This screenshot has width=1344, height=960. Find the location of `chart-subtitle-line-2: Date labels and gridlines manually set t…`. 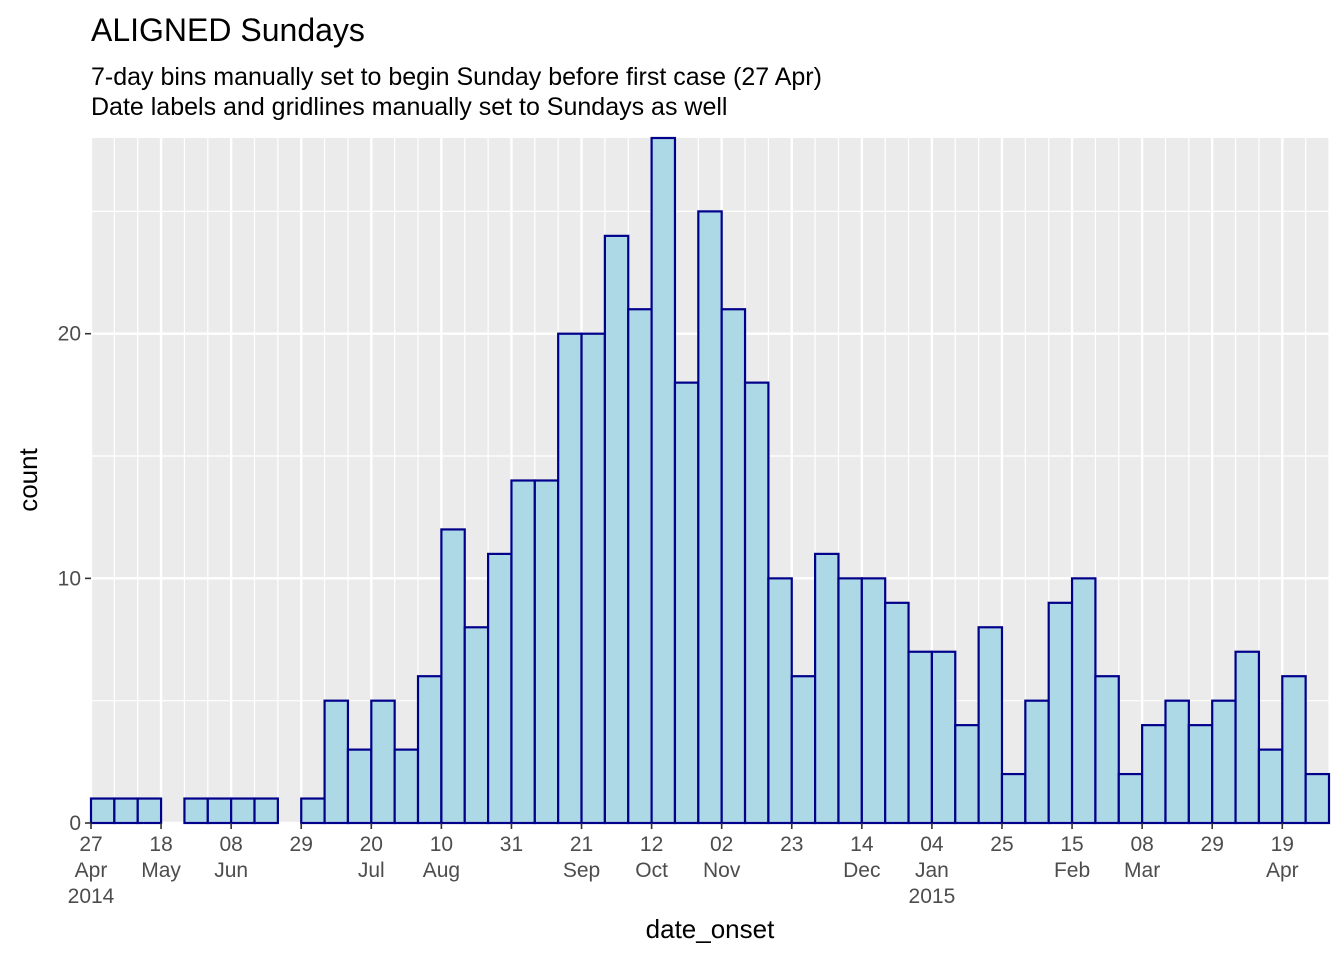

chart-subtitle-line-2: Date labels and gridlines manually set t… is located at coordinates (409, 107).